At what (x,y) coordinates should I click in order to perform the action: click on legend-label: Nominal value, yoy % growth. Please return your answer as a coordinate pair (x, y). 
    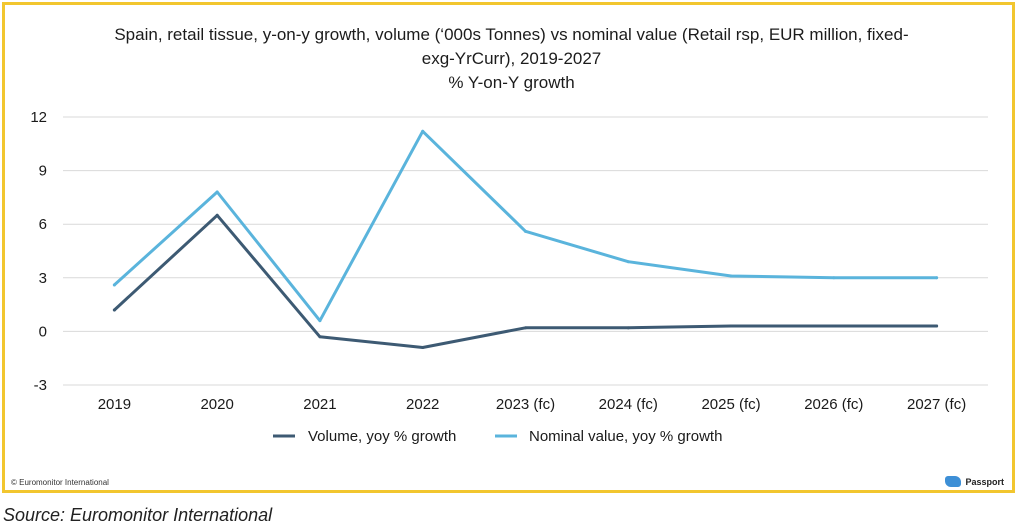
    Looking at the image, I should click on (625, 436).